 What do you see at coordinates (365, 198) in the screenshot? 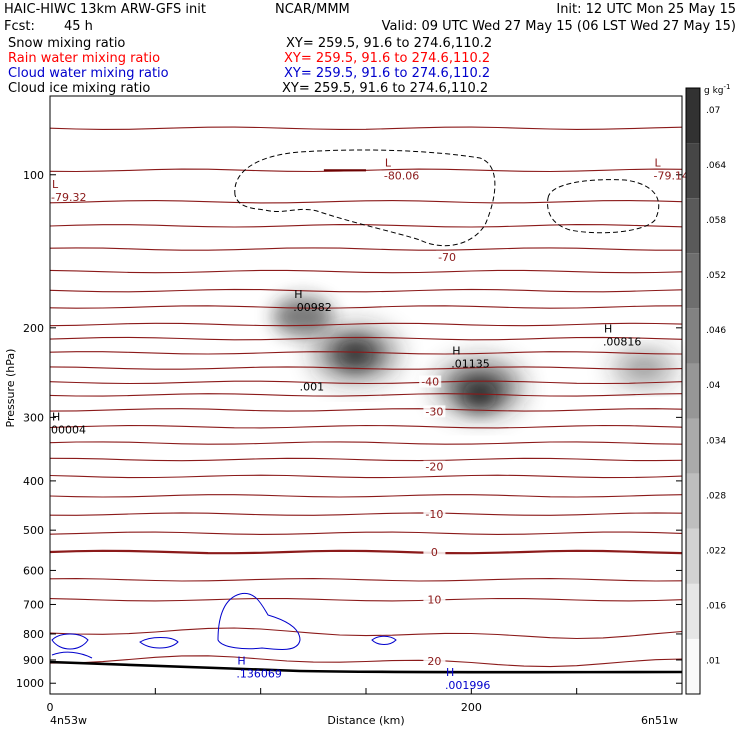
I see `snow-contour-main` at bounding box center [365, 198].